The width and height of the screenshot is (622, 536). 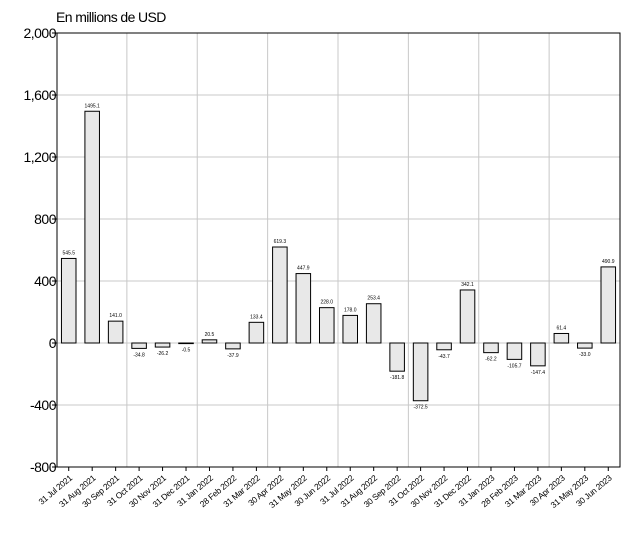 What do you see at coordinates (111, 17) in the screenshot?
I see `y-axis-unit-label: En millions de USD` at bounding box center [111, 17].